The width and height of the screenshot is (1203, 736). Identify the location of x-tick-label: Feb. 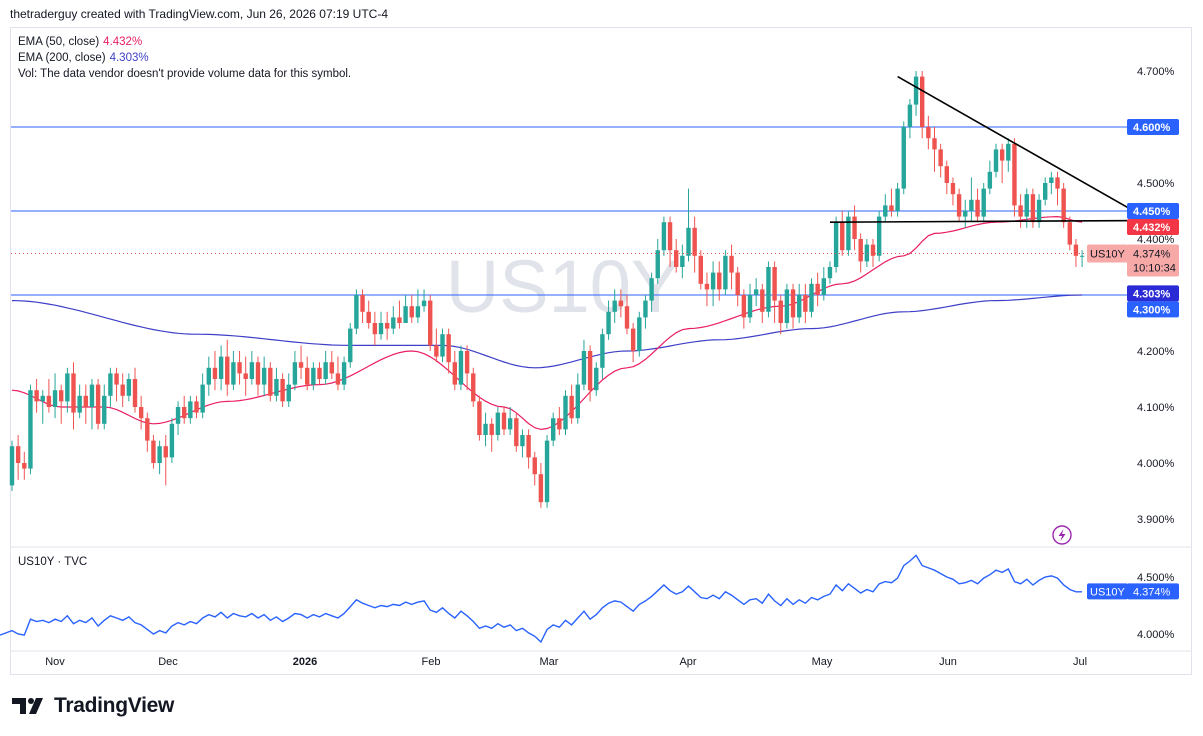
(431, 662).